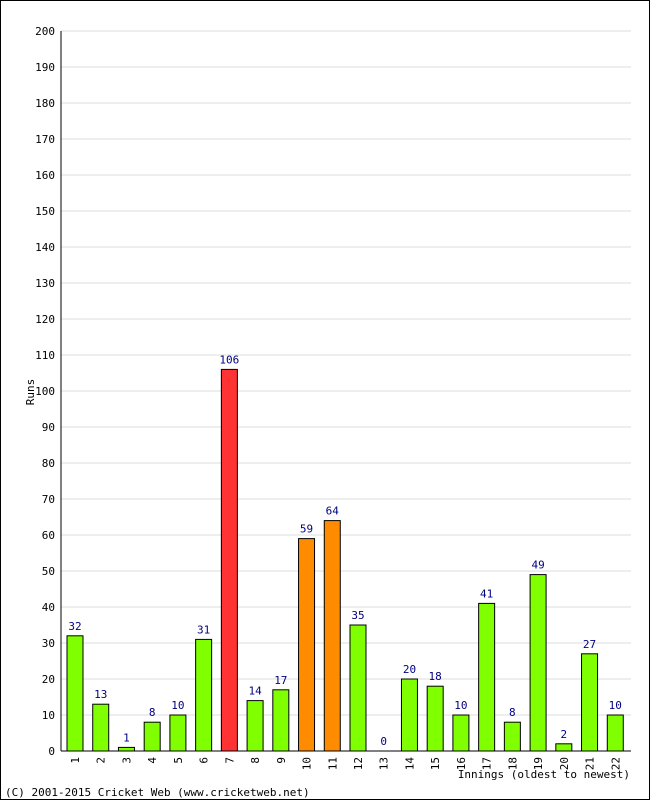 Image resolution: width=650 pixels, height=800 pixels. I want to click on y-tick-label: 70, so click(48, 499).